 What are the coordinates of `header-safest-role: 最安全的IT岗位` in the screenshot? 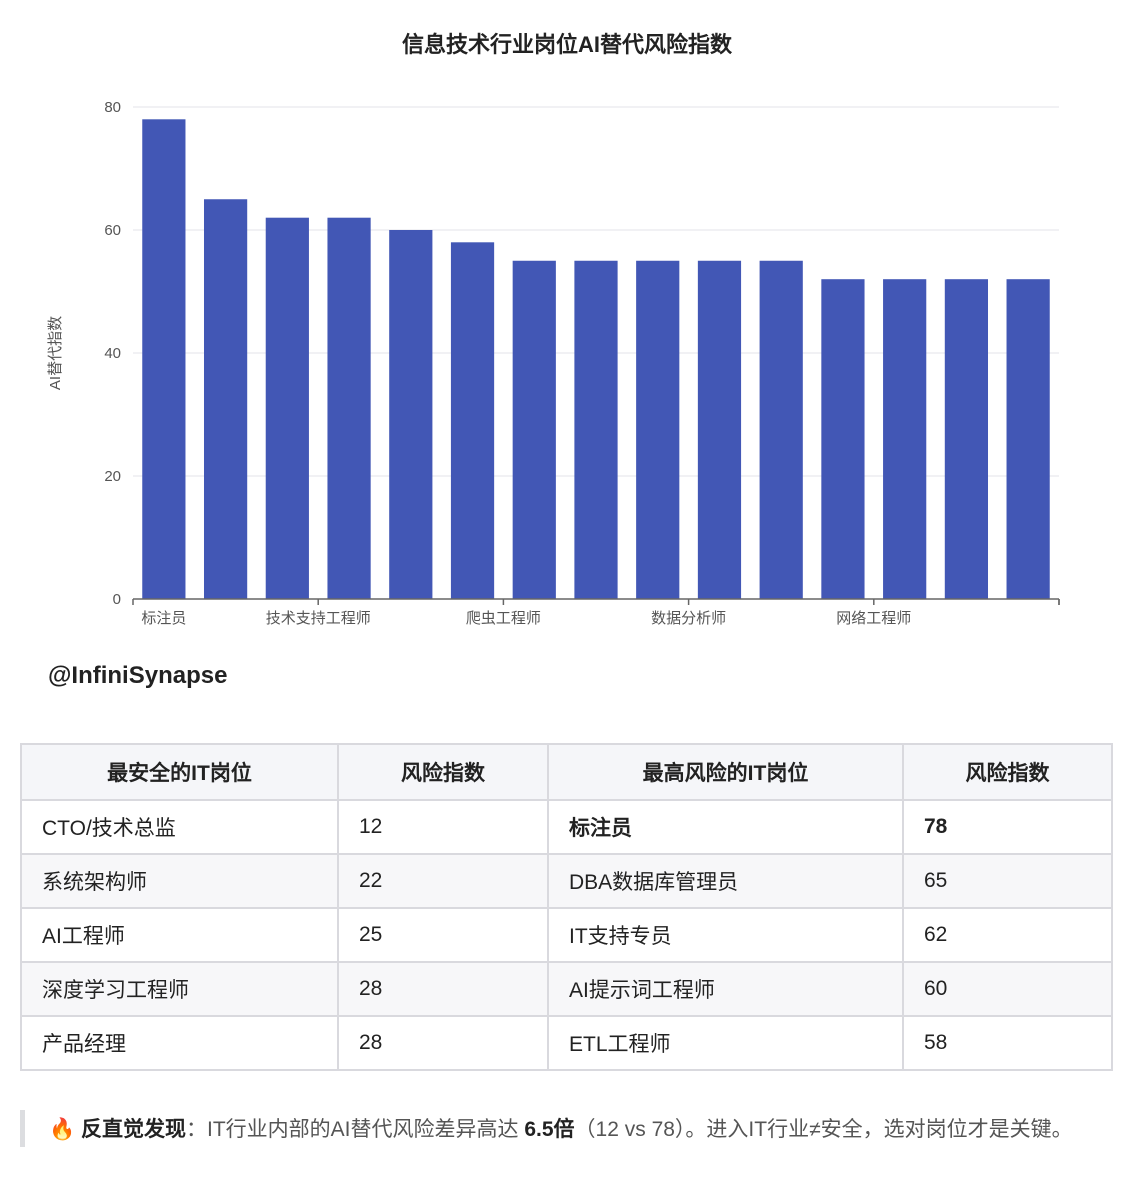 It's located at (179, 772).